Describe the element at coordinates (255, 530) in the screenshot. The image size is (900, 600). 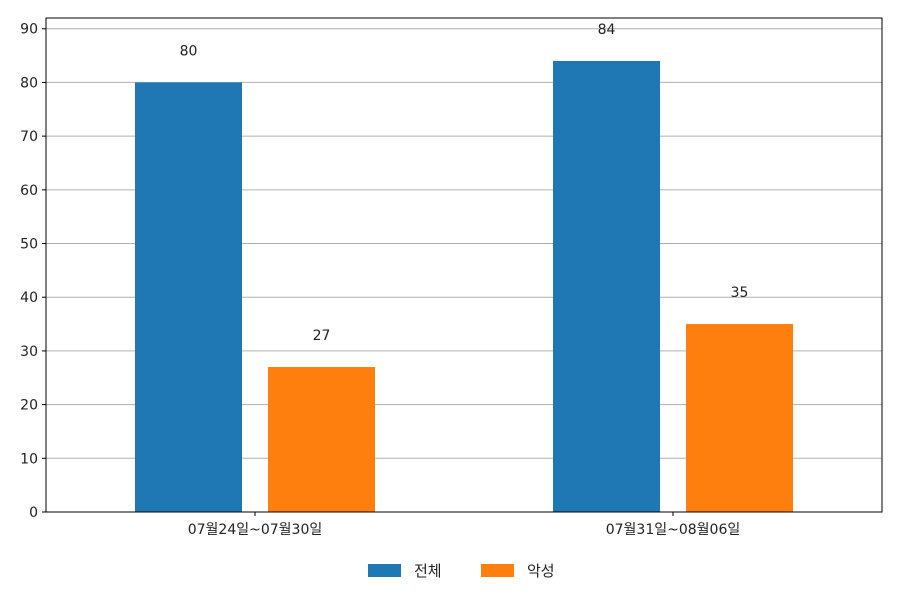
I see `x-tick-label: 07월24일~07월30일` at that location.